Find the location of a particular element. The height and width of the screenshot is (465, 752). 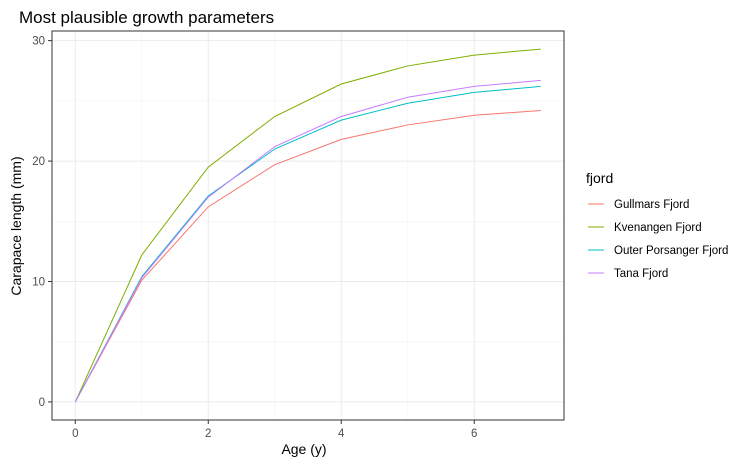

x-tick-label: 0 is located at coordinates (75, 434).